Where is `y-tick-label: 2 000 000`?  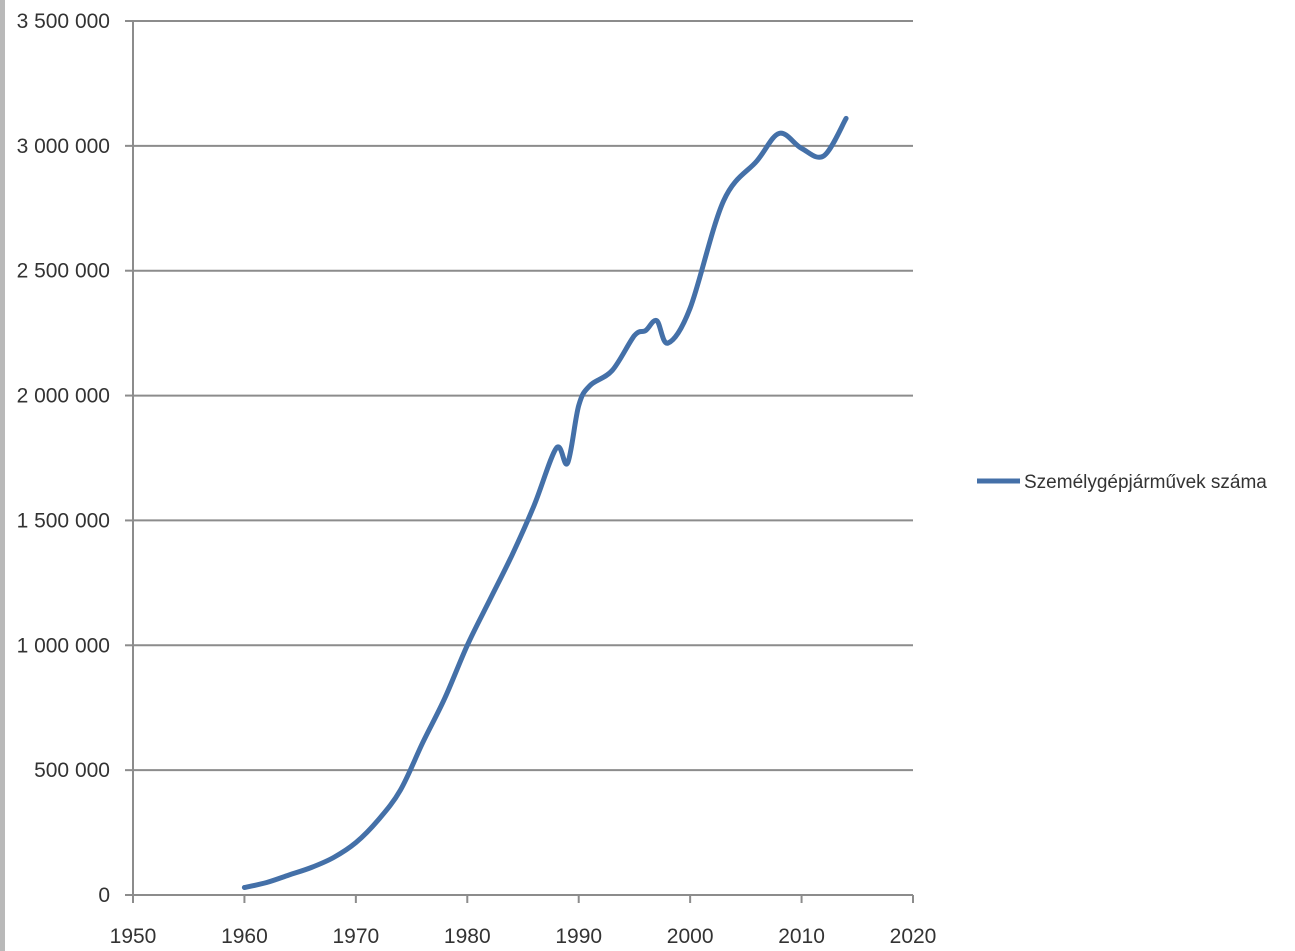
y-tick-label: 2 000 000 is located at coordinates (63, 396).